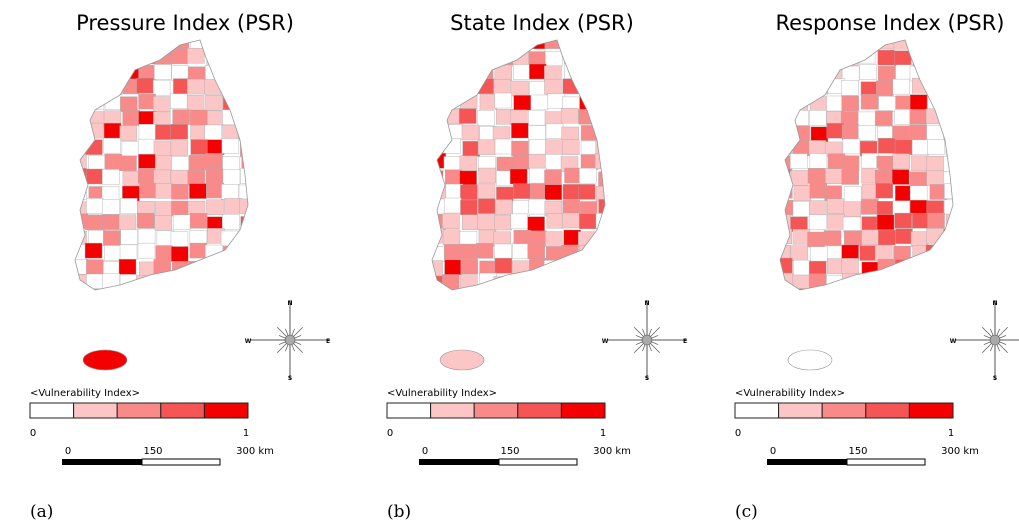  I want to click on scale-bar-black, so click(807, 462).